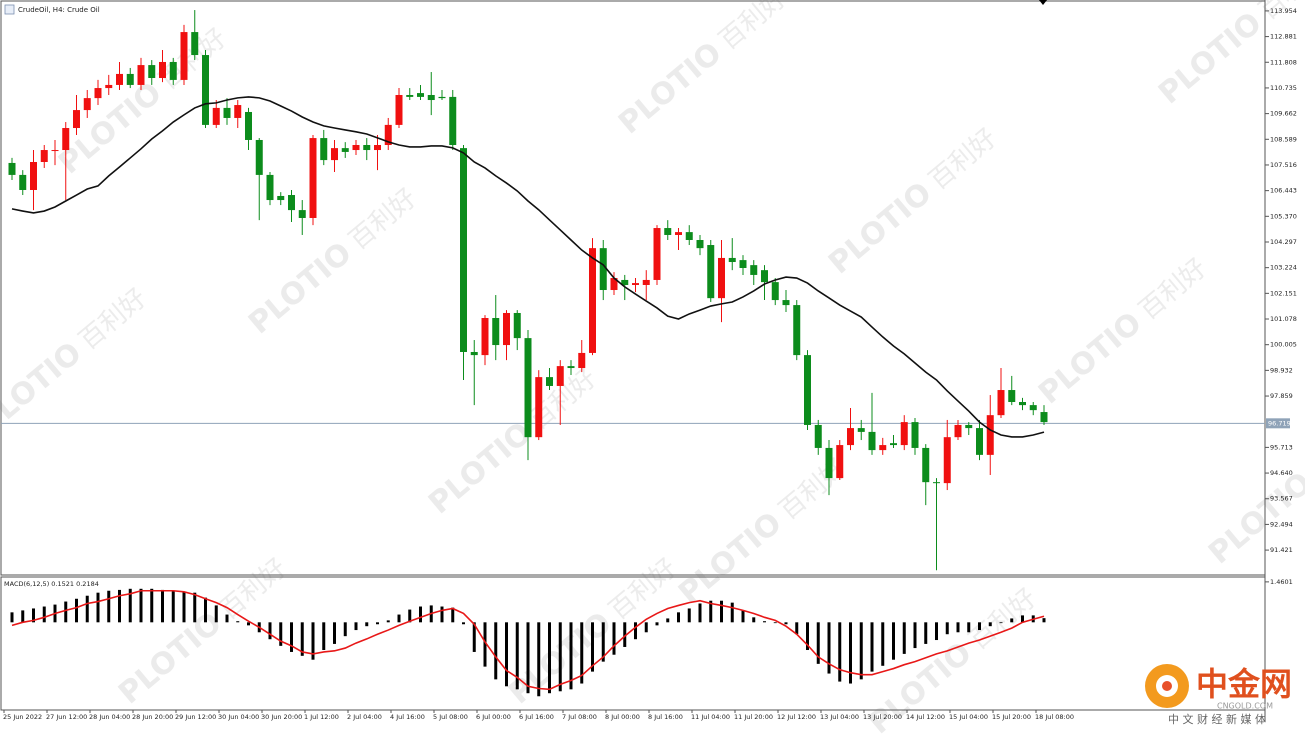 This screenshot has width=1305, height=737. I want to click on y-tick-label: 95.713, so click(1281, 447).